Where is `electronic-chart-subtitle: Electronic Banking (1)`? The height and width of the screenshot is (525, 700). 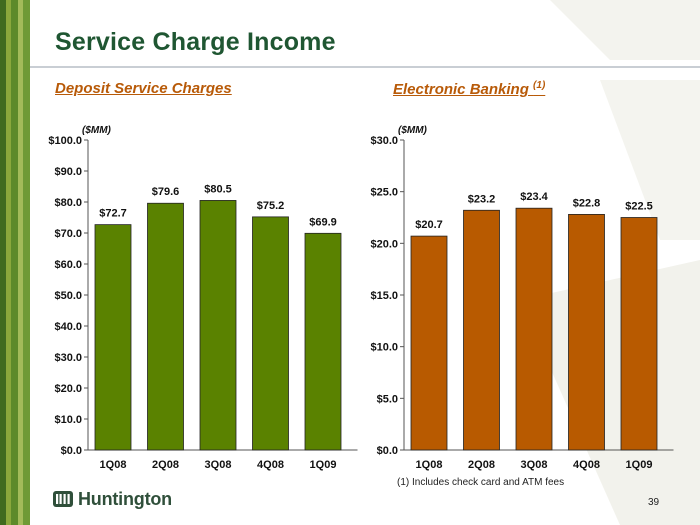
electronic-chart-subtitle: Electronic Banking (1) is located at coordinates (469, 89).